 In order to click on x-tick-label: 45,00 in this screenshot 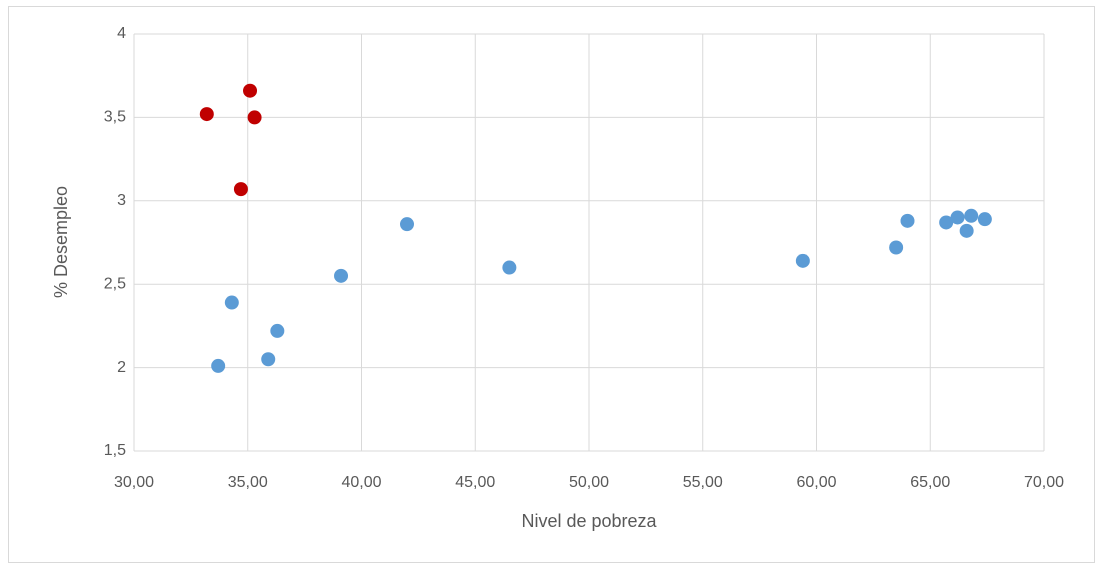, I will do `click(475, 482)`.